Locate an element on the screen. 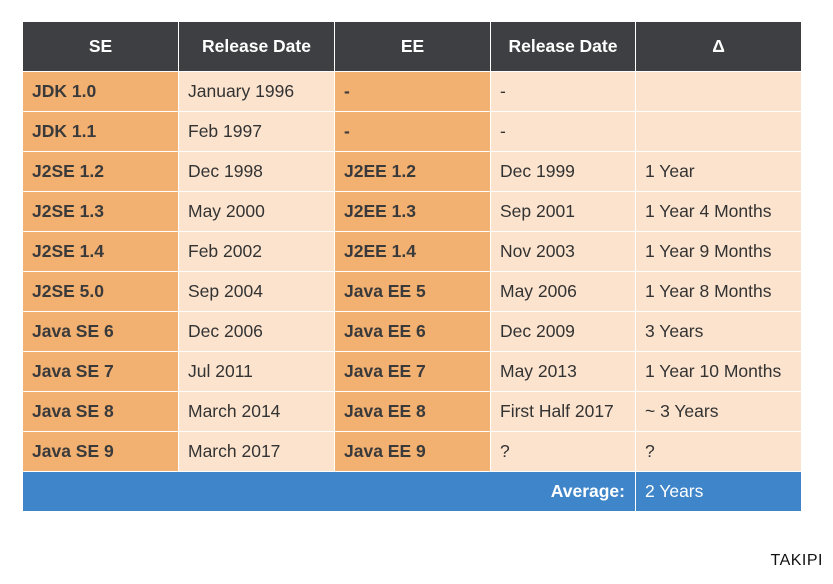 The height and width of the screenshot is (584, 833). se-version-cell: Java SE 9 is located at coordinates (100, 451).